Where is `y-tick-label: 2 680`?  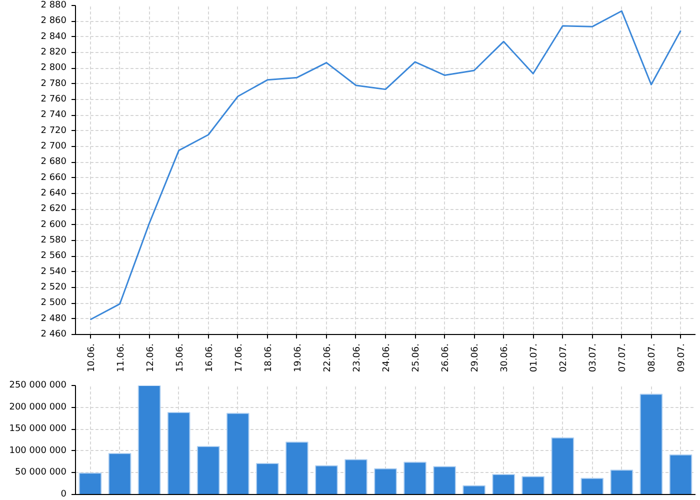 y-tick-label: 2 680 is located at coordinates (53, 162).